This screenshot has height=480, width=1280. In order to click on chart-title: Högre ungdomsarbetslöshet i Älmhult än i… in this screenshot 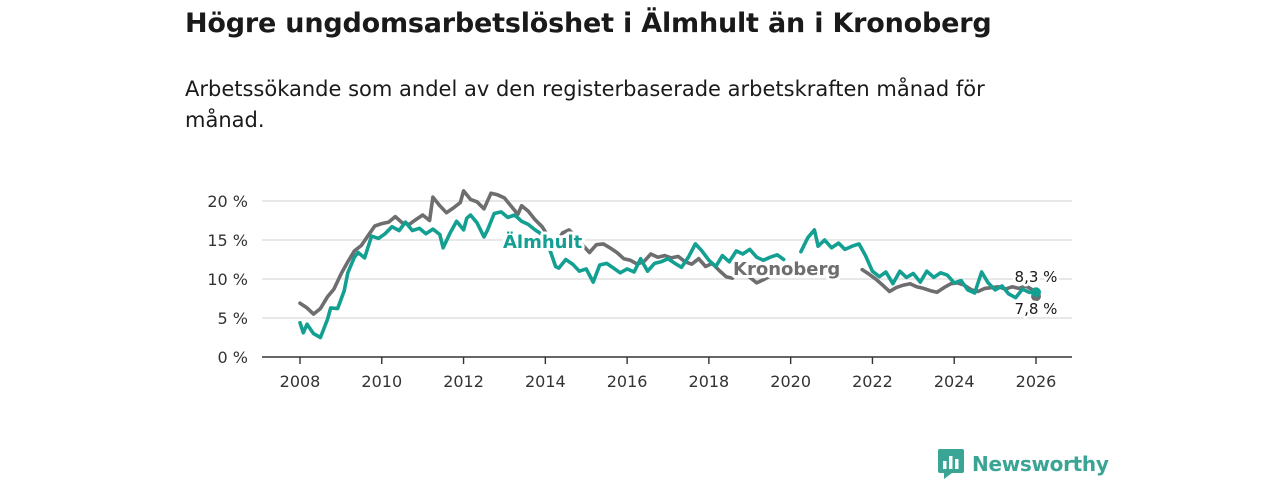, I will do `click(588, 23)`.